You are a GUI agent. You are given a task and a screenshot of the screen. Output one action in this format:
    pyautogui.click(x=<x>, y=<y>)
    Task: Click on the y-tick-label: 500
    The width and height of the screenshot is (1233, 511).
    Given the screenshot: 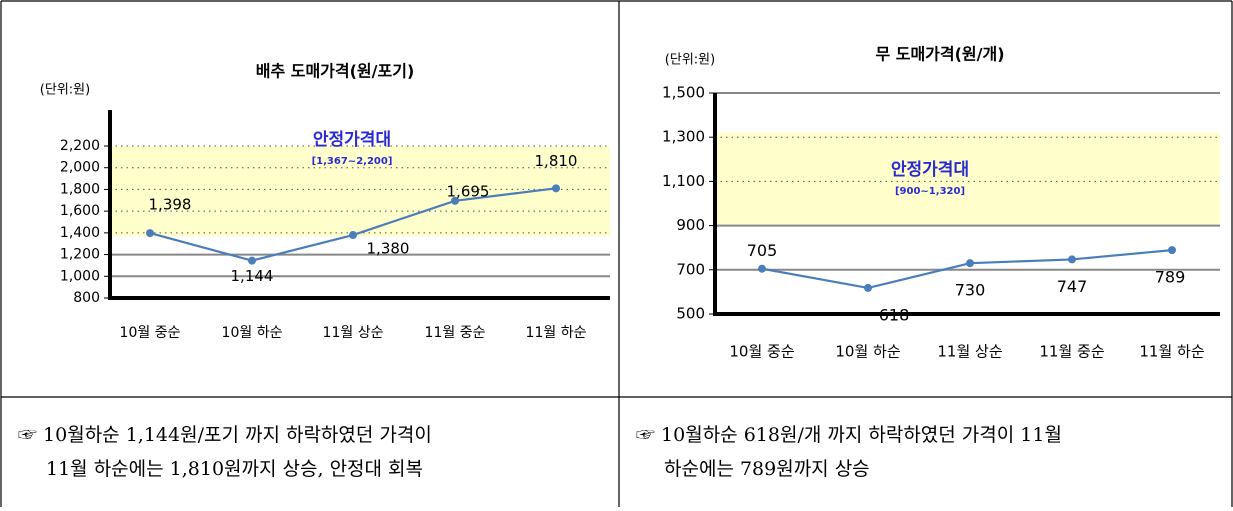 What is the action you would take?
    pyautogui.click(x=690, y=314)
    